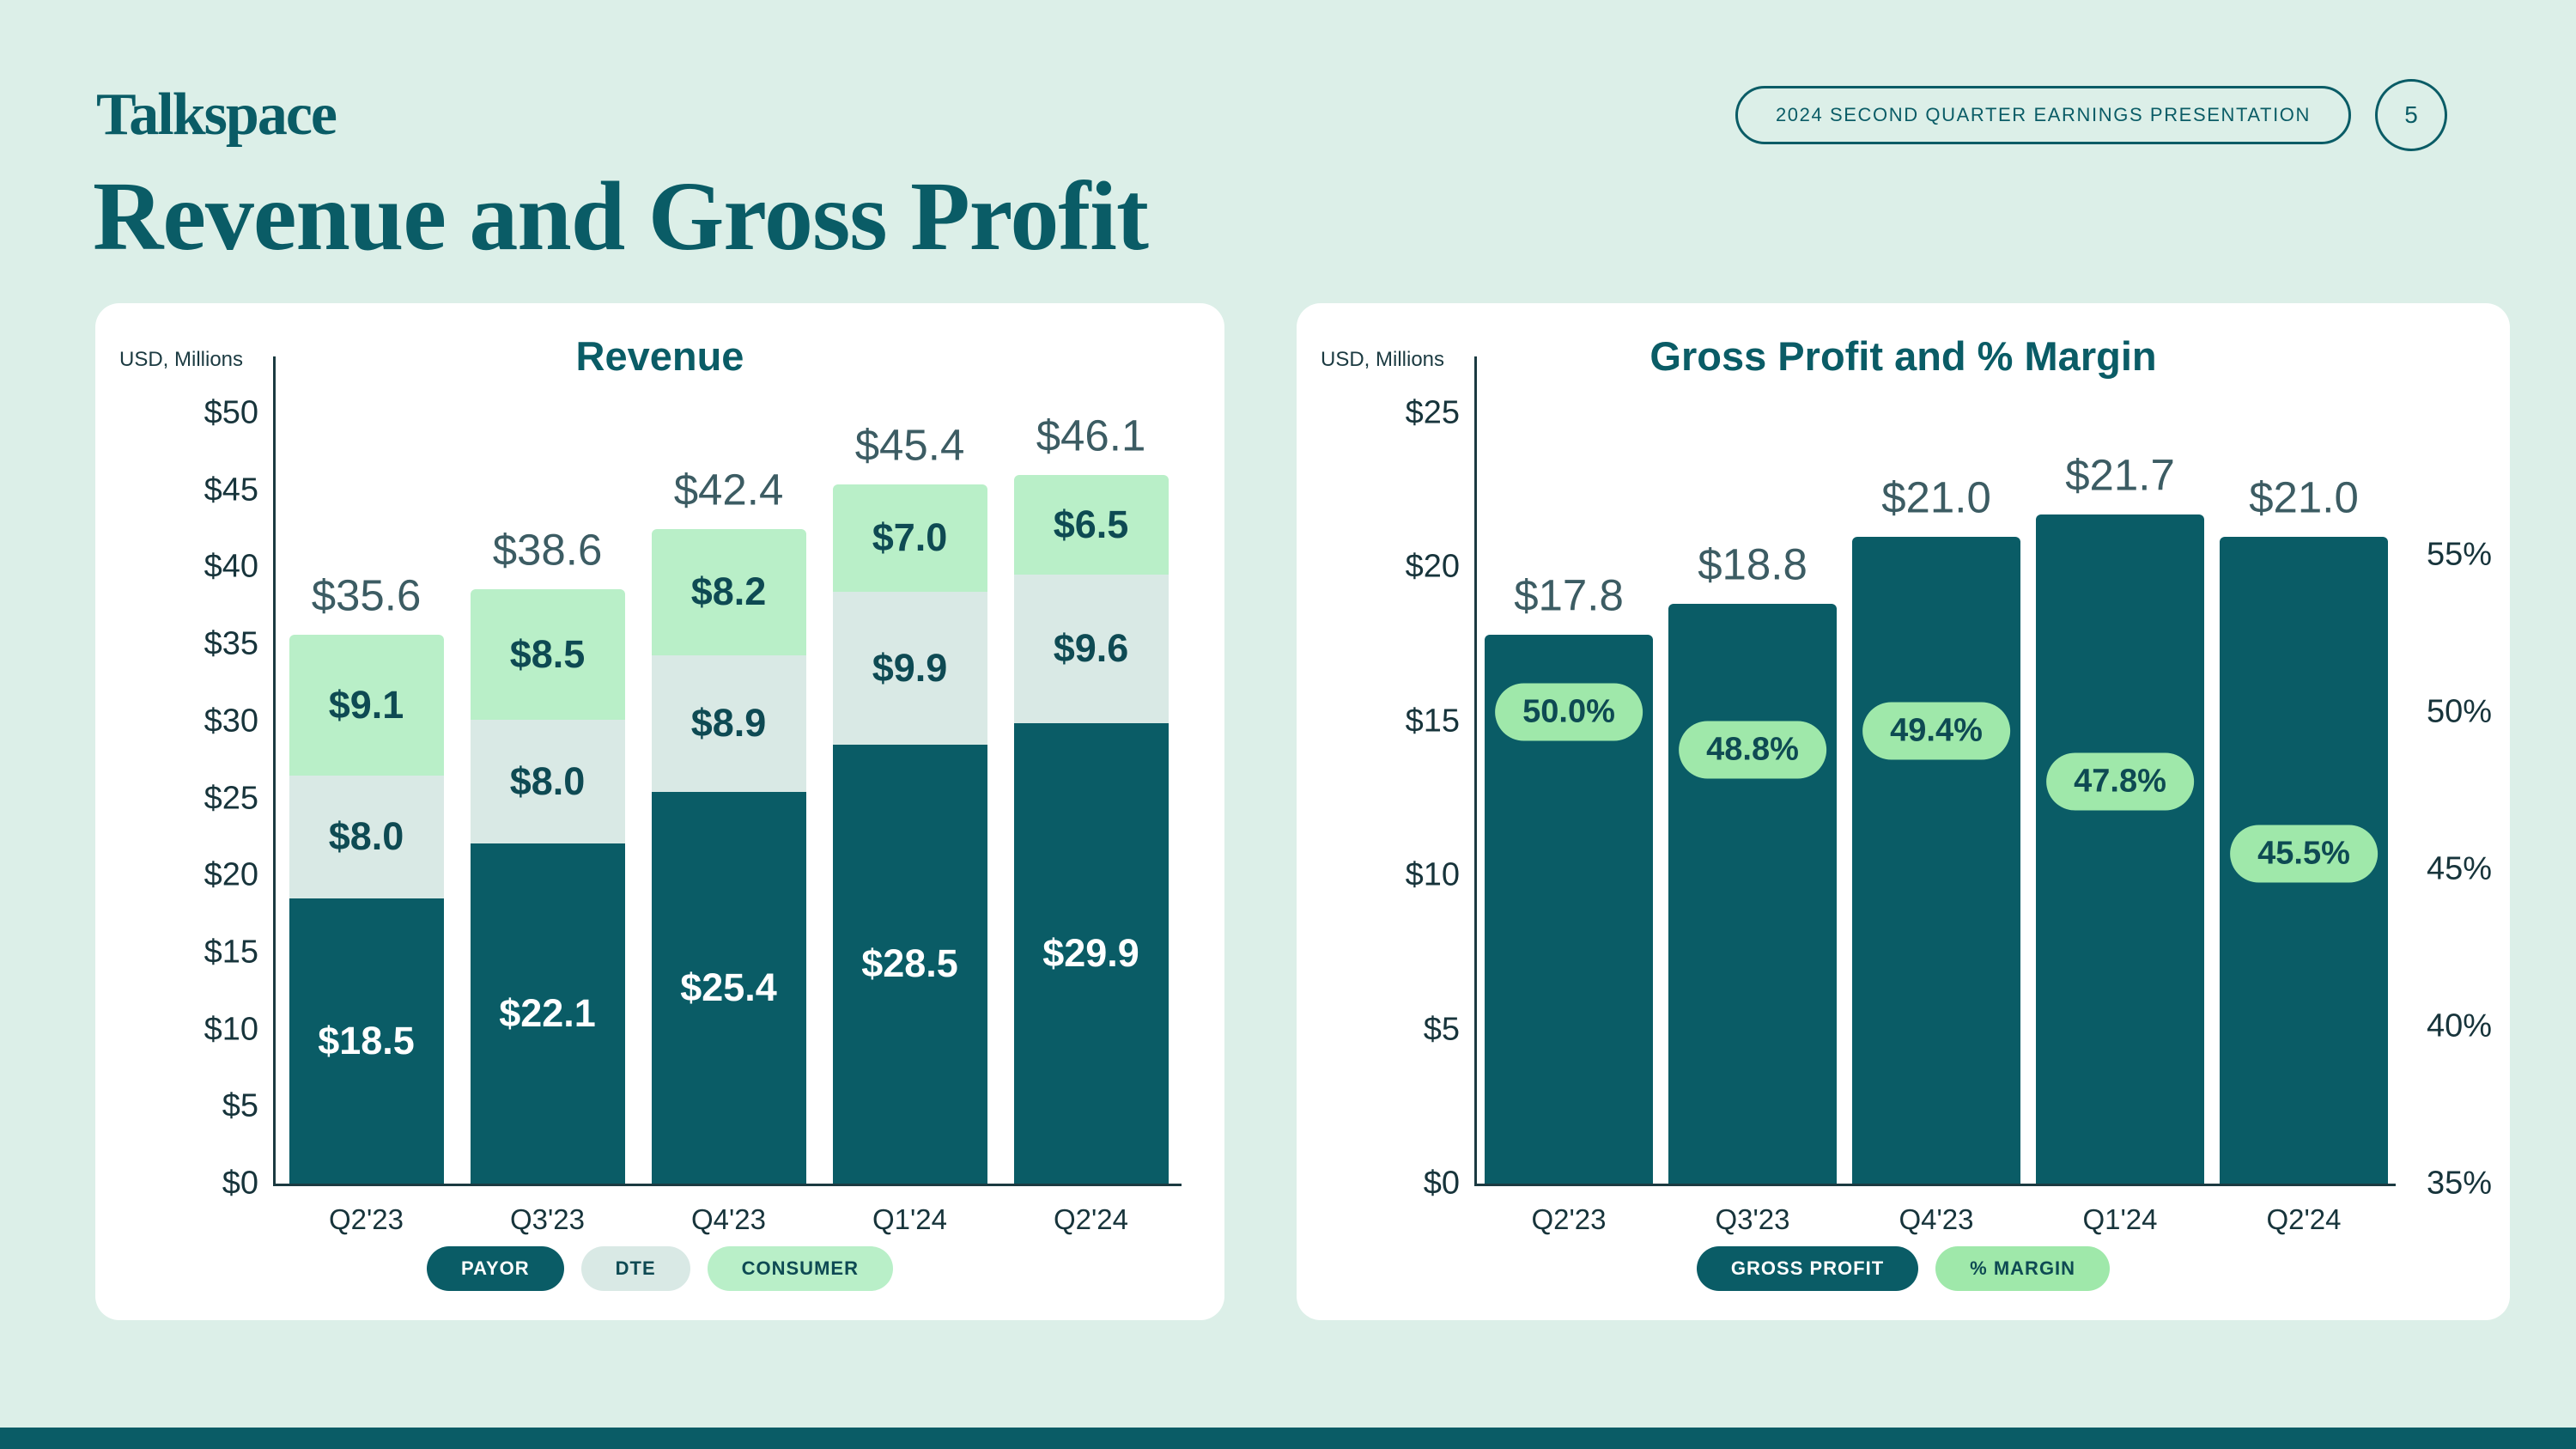  What do you see at coordinates (1433, 566) in the screenshot?
I see `y-axis-tick-label: $20` at bounding box center [1433, 566].